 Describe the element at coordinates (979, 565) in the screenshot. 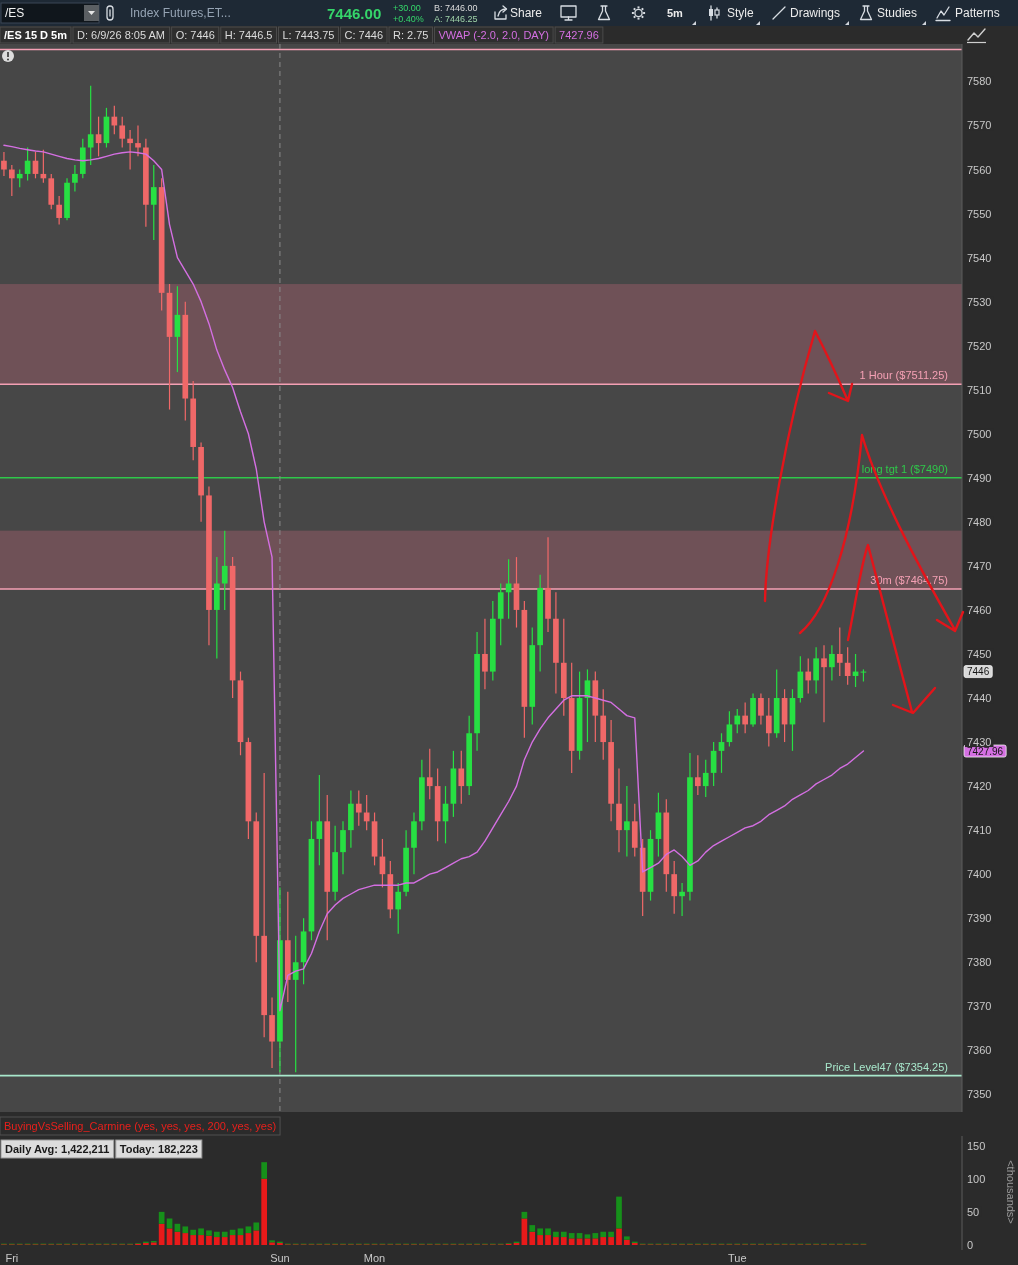

I see `y-tick-label: 7470` at that location.